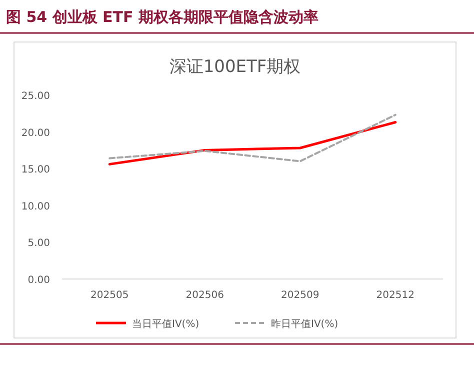 The image size is (474, 382). What do you see at coordinates (35, 133) in the screenshot?
I see `y-tick-label: 20.00` at bounding box center [35, 133].